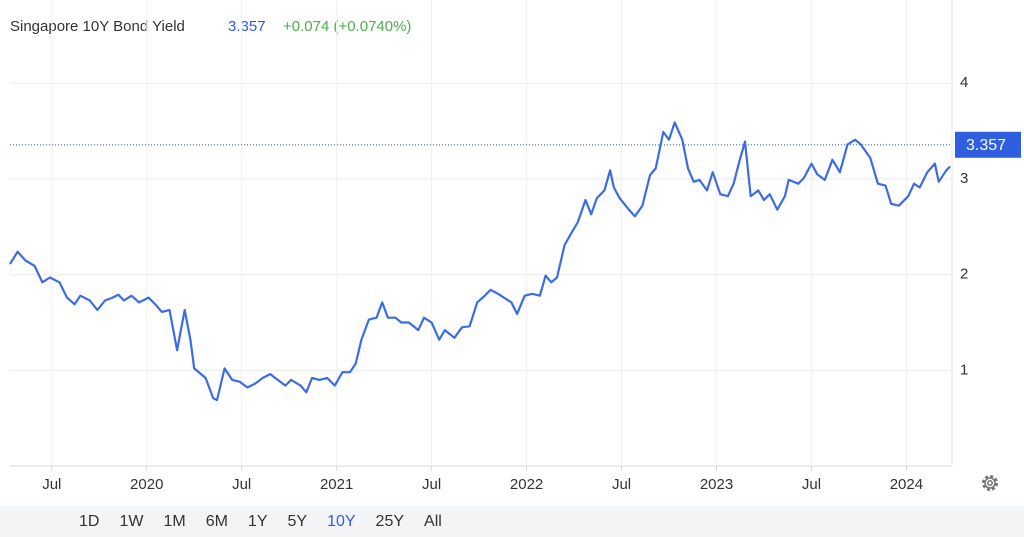  I want to click on range-button: 6M, so click(216, 521).